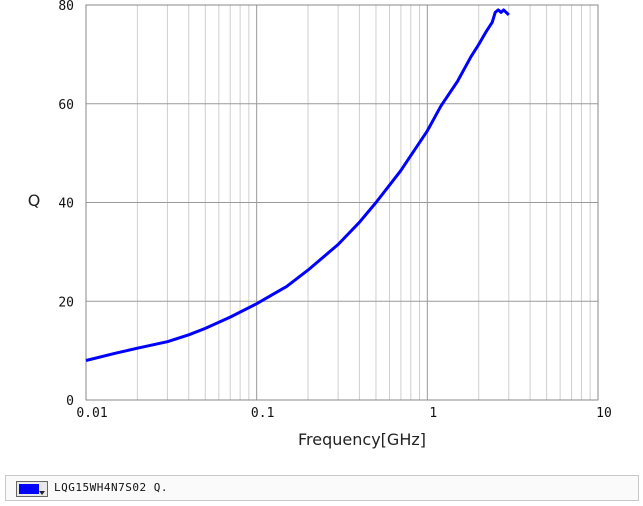 The height and width of the screenshot is (506, 643). Describe the element at coordinates (34, 200) in the screenshot. I see `y-axis-label: Q` at that location.